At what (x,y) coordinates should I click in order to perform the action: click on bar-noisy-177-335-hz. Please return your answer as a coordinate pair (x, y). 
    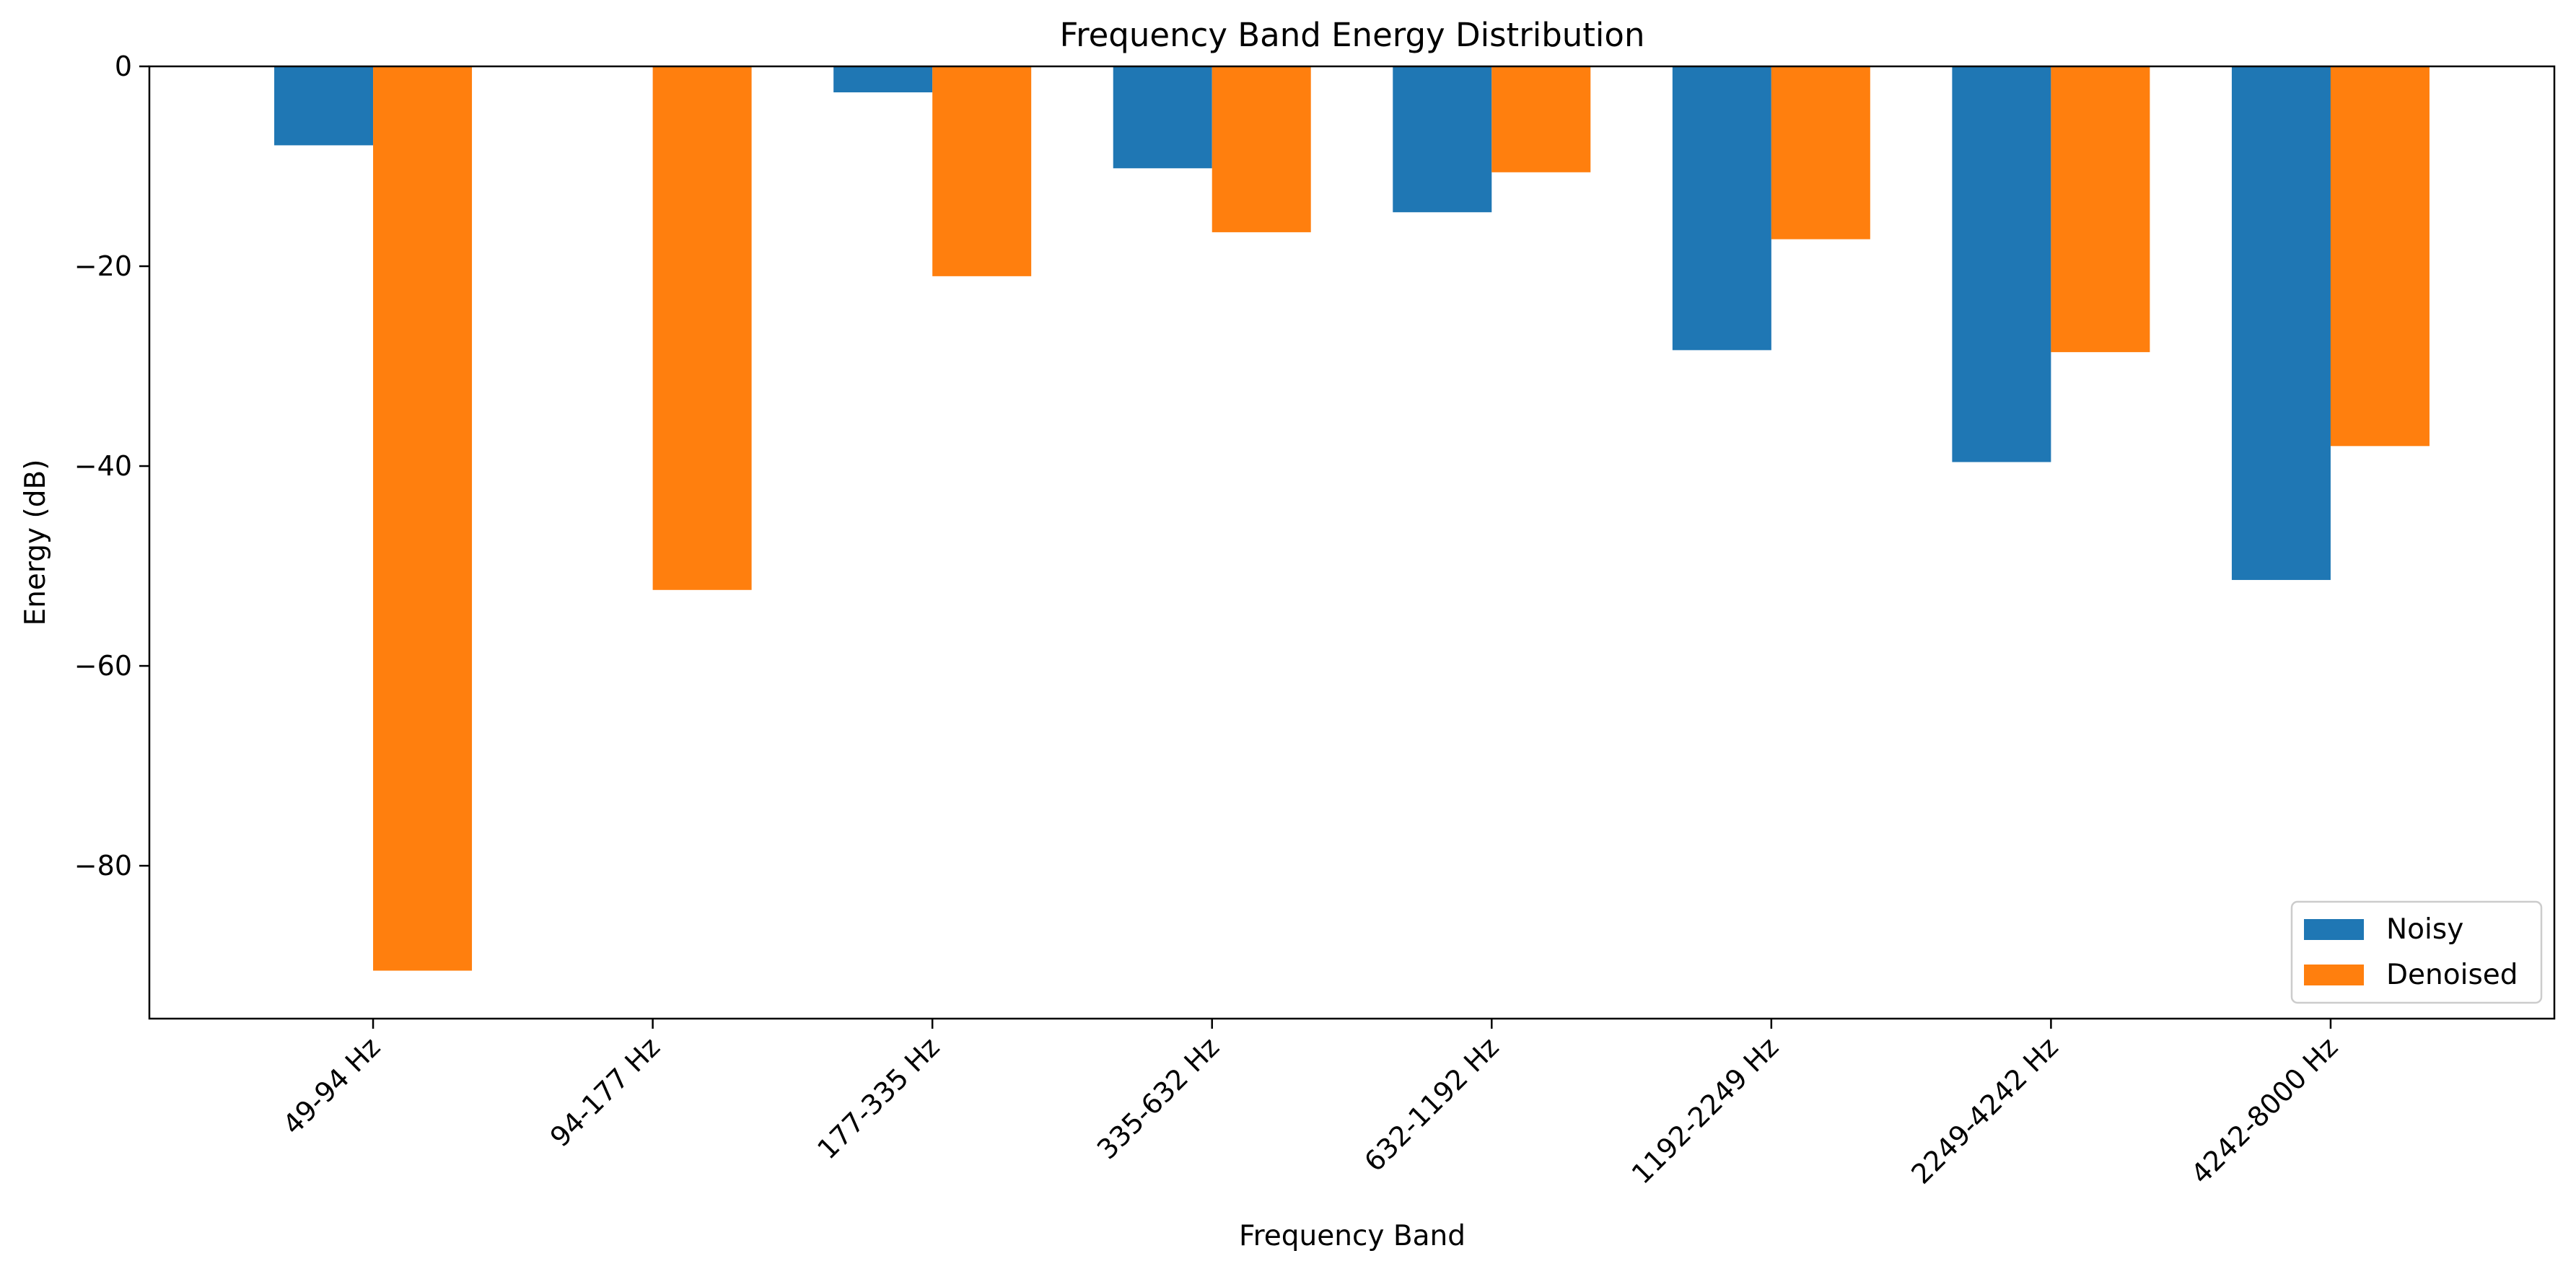
    Looking at the image, I should click on (883, 79).